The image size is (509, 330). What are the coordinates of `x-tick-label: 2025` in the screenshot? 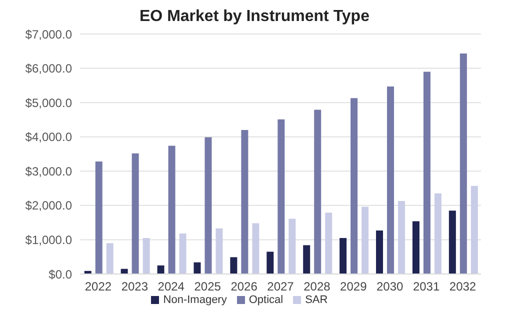 It's located at (208, 287).